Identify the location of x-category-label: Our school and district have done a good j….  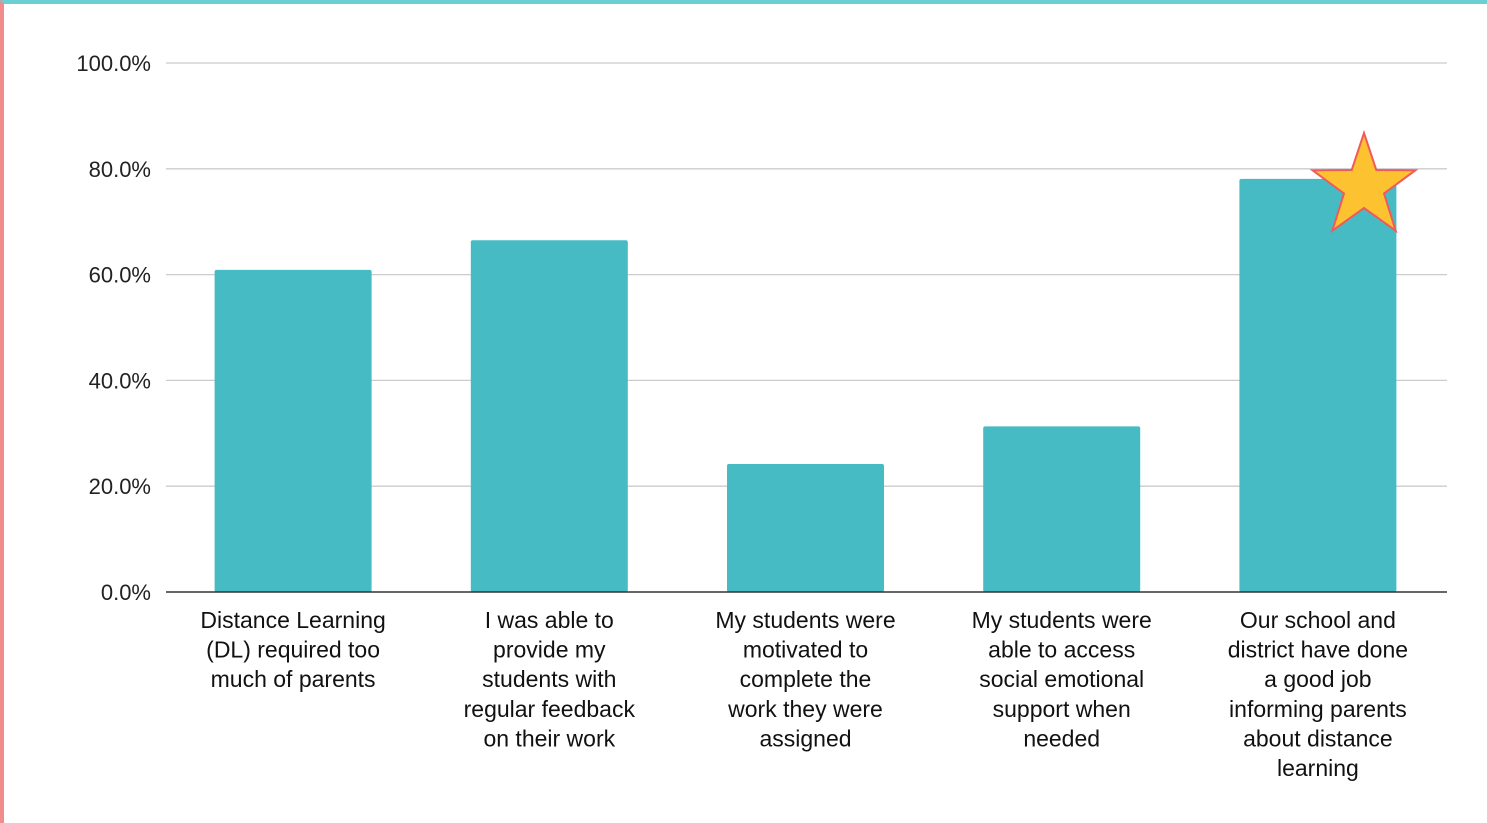
(1318, 694).